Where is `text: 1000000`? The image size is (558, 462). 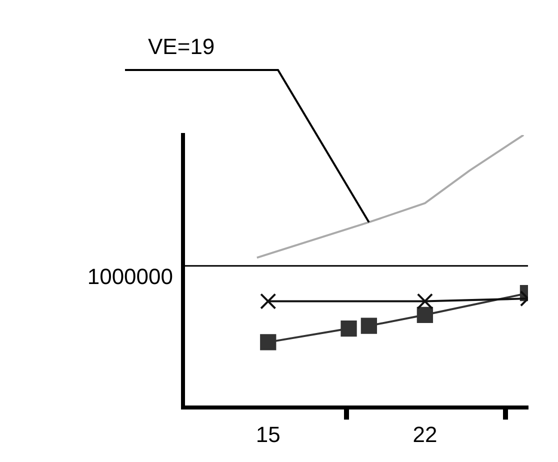
text: 1000000 is located at coordinates (130, 276).